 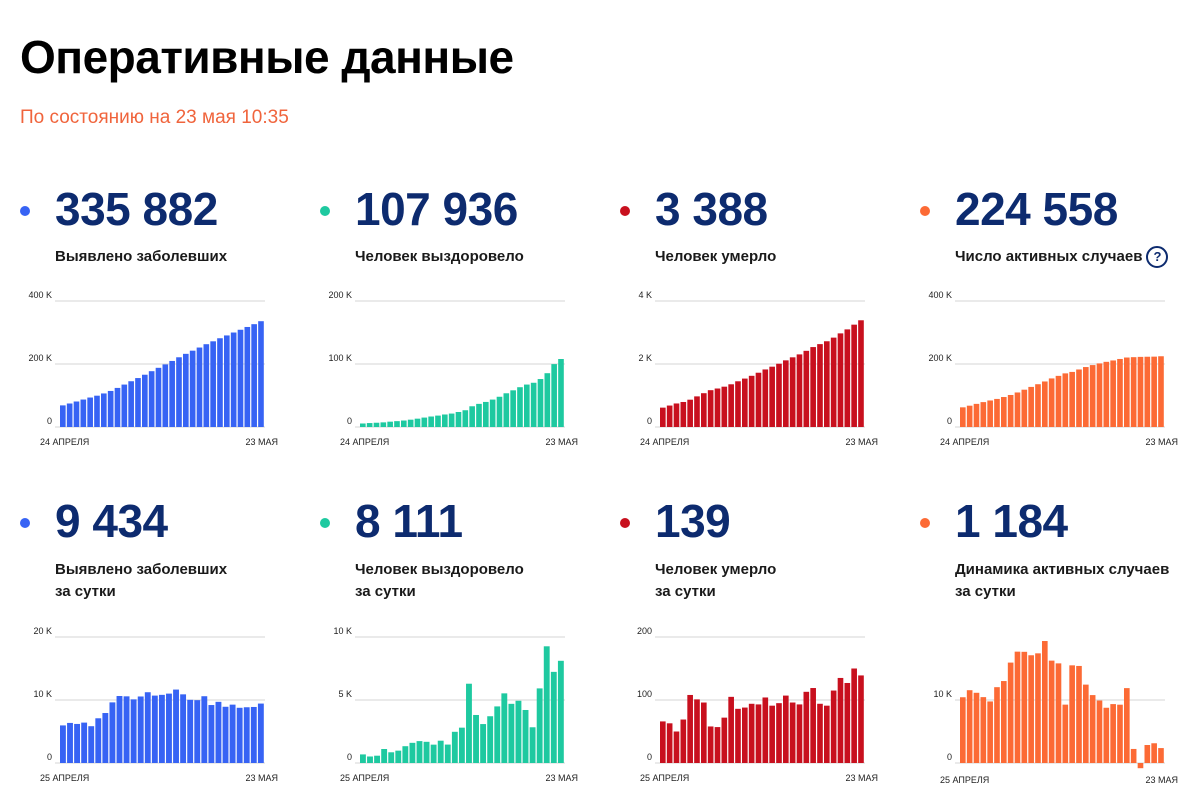 I want to click on stat-label: Динамика активных случаев за сутки, so click(x=1062, y=581).